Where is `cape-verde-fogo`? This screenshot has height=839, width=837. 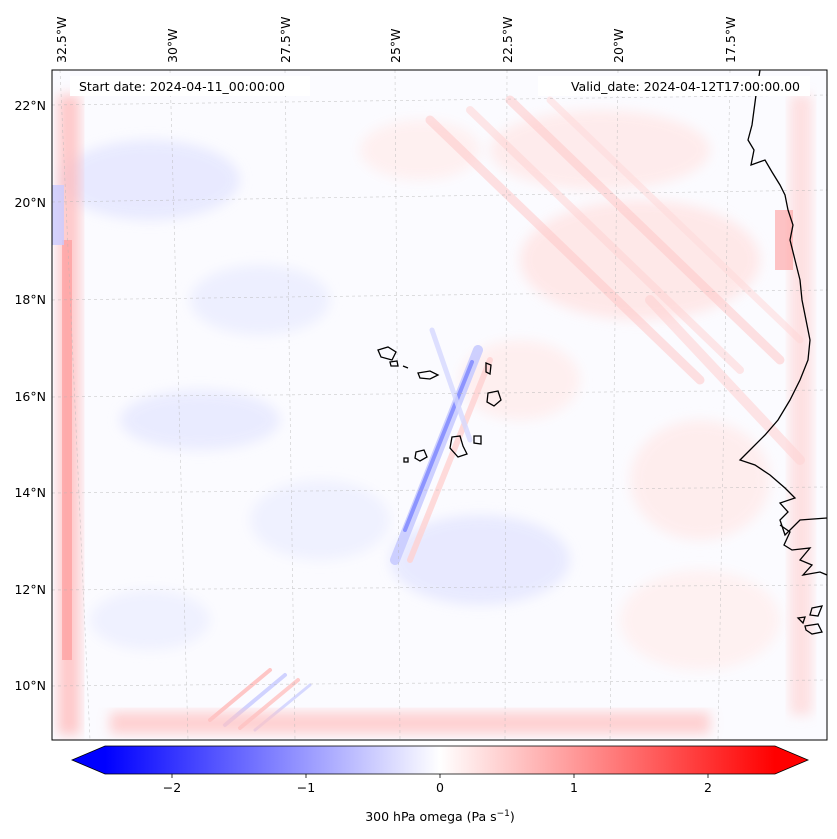 cape-verde-fogo is located at coordinates (421, 455).